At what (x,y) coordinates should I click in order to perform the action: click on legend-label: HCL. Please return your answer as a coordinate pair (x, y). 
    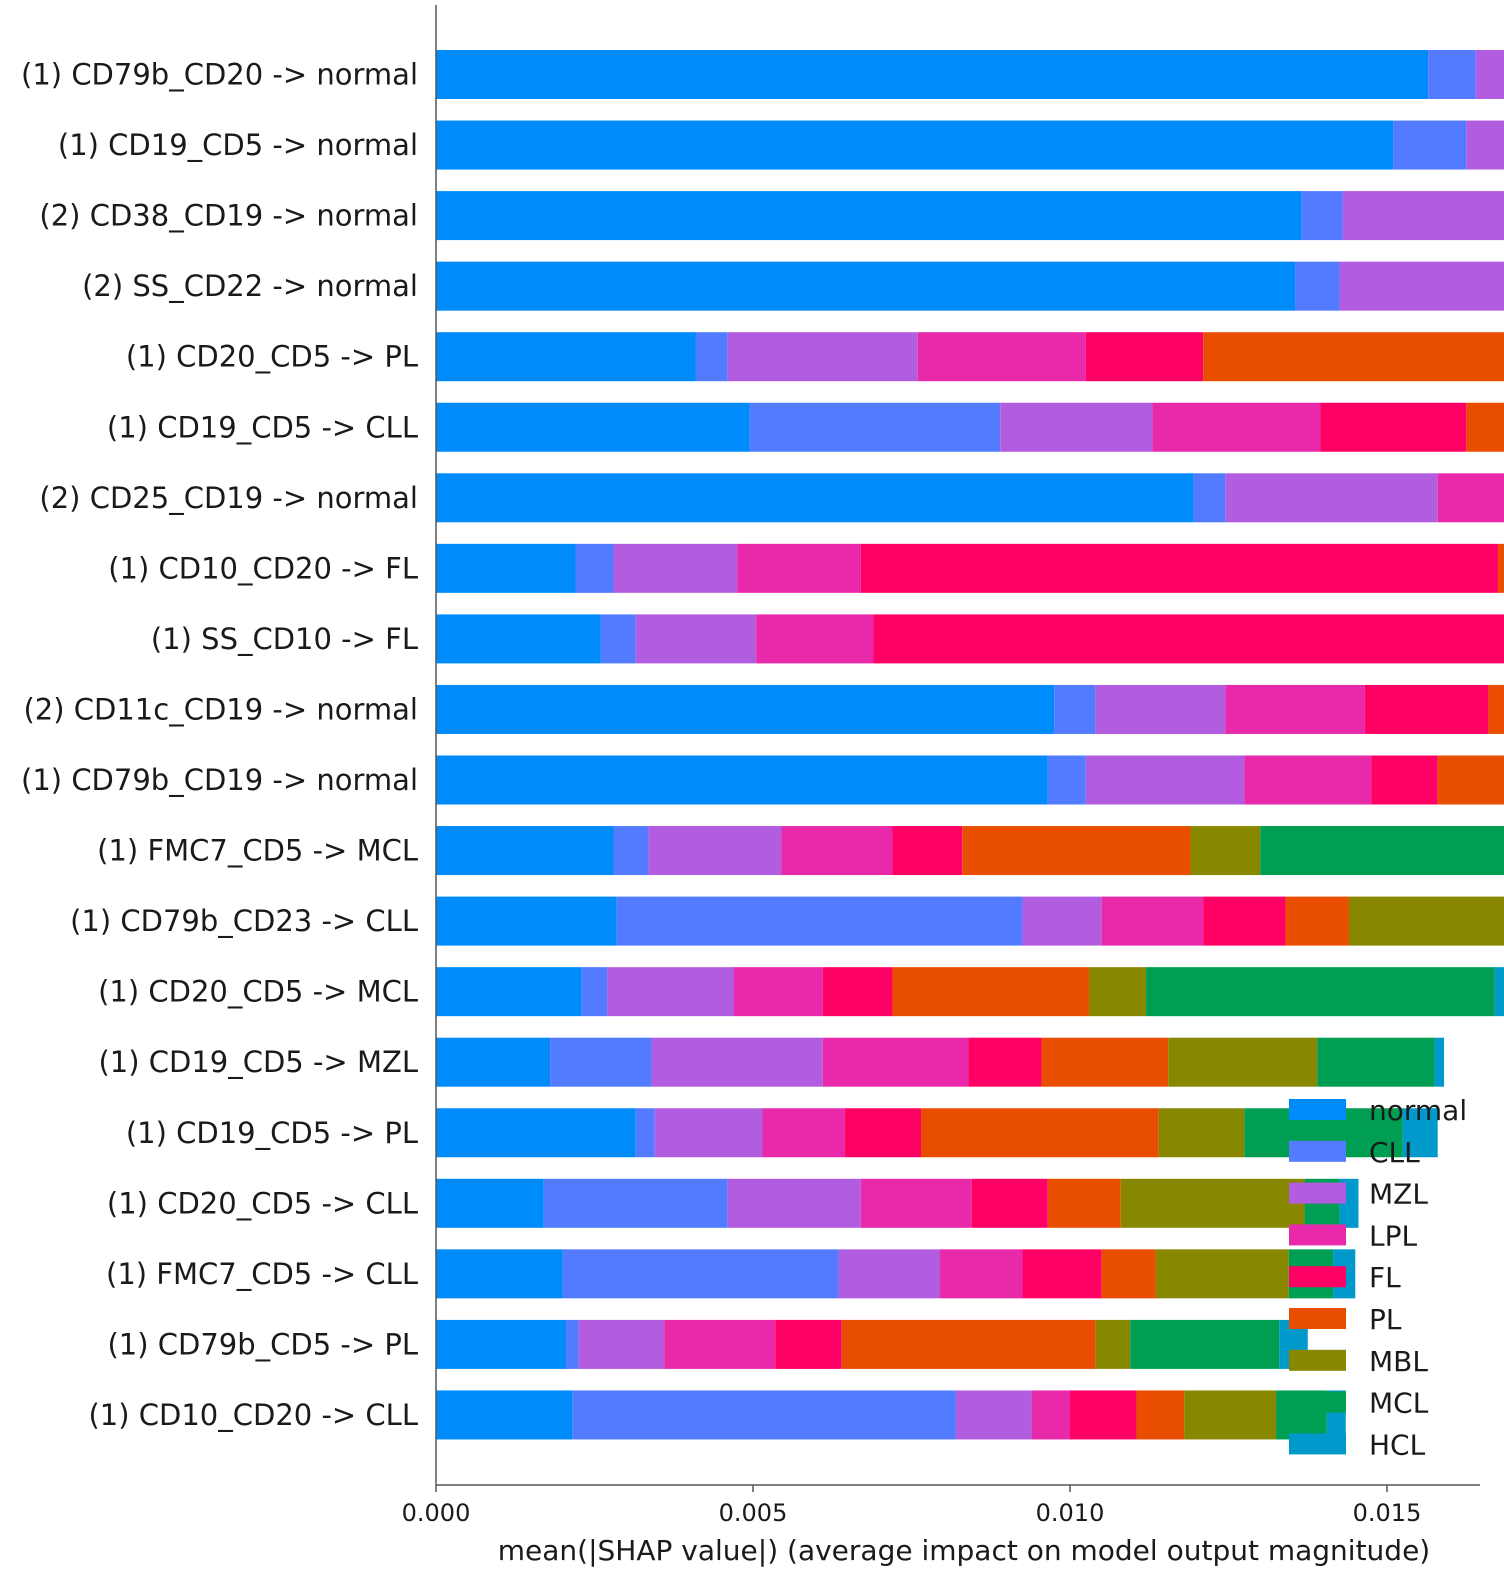
    Looking at the image, I should click on (1397, 1444).